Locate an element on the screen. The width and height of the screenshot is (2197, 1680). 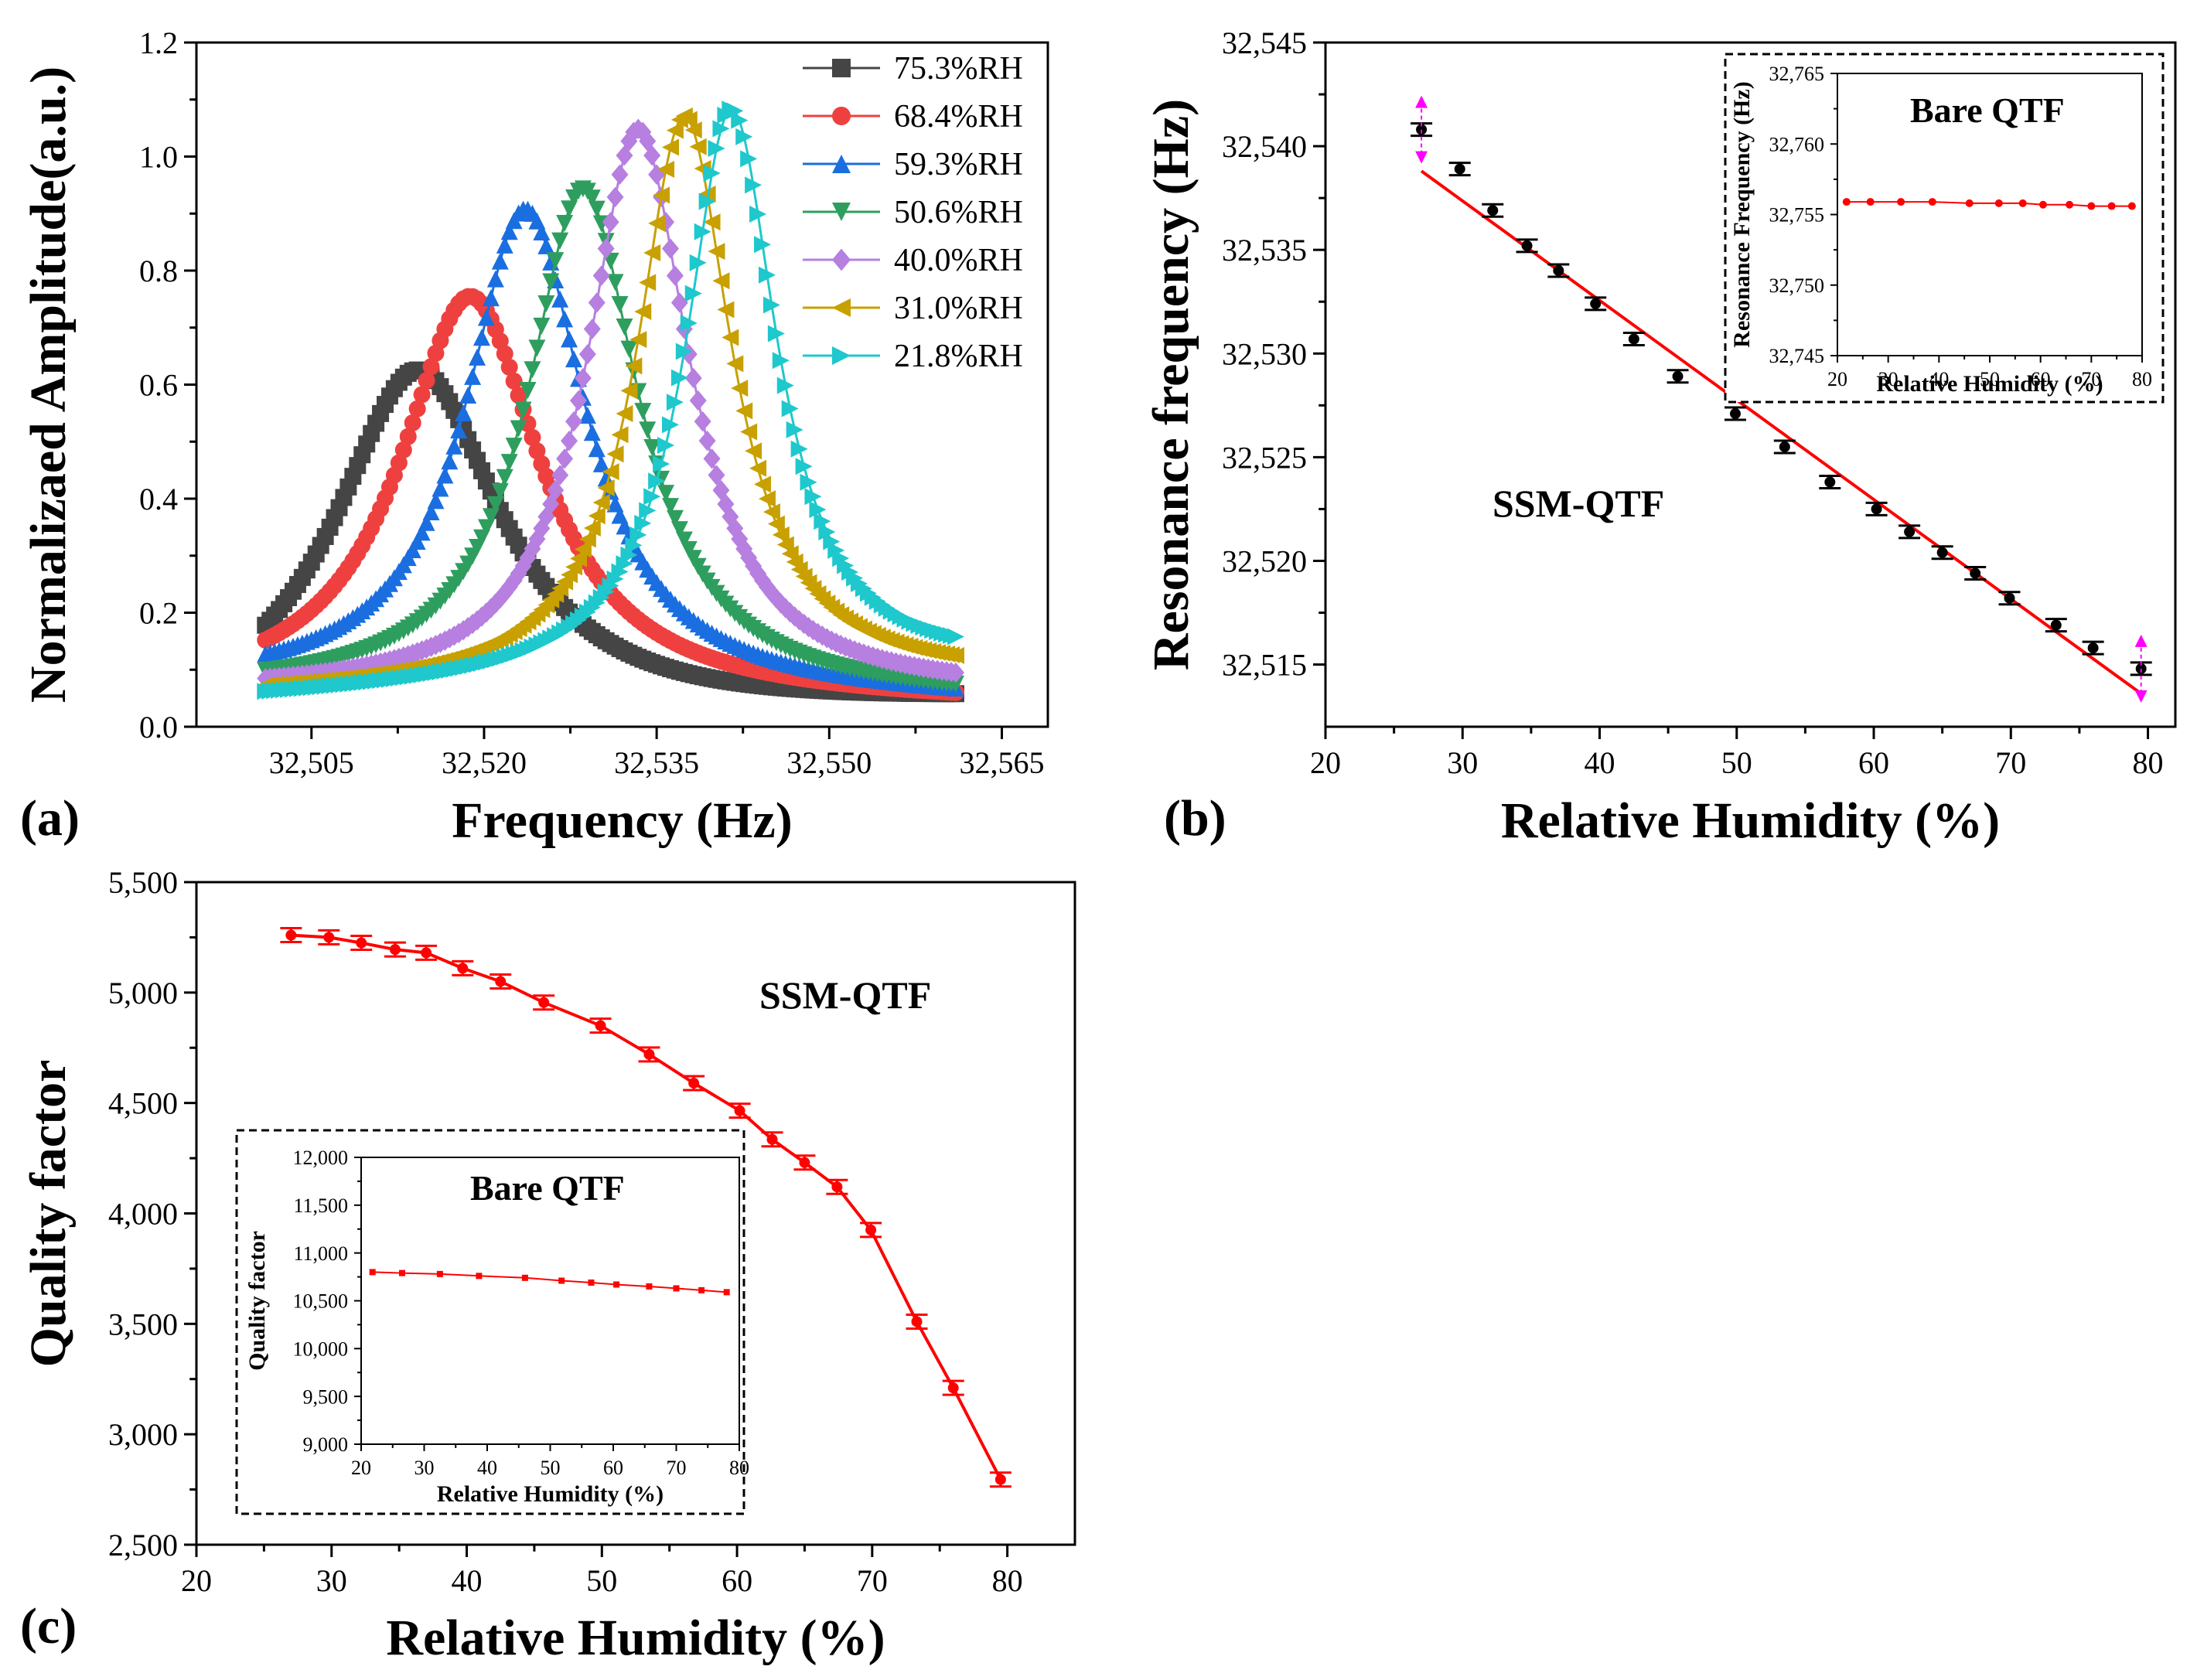
b-inset-y-tick-label: 32,760 is located at coordinates (1797, 144).